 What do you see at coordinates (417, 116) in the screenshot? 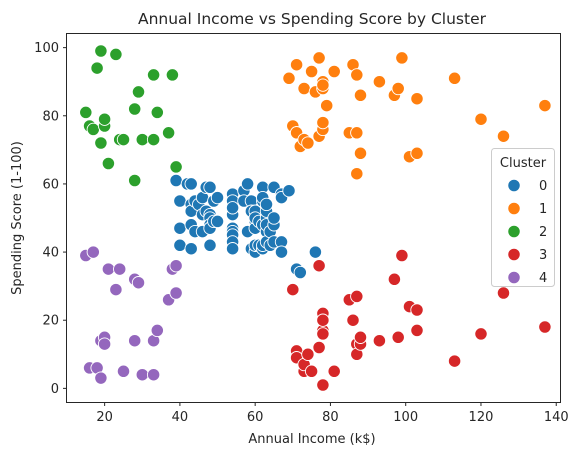
I see `cluster-1-points` at bounding box center [417, 116].